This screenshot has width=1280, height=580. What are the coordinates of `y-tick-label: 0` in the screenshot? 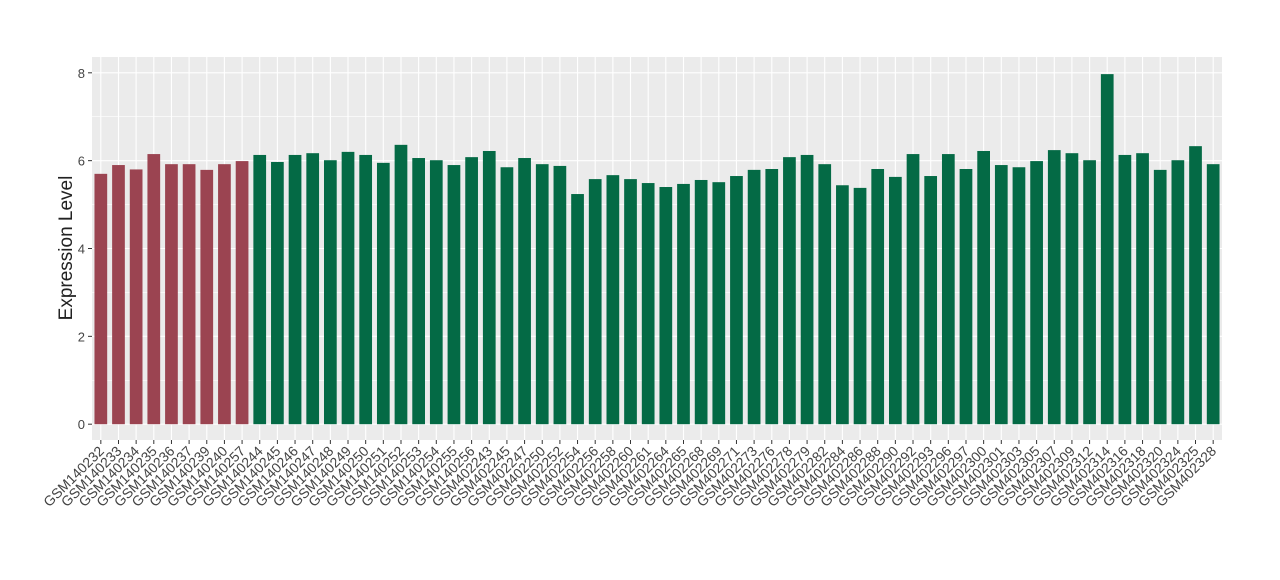 It's located at (81, 424).